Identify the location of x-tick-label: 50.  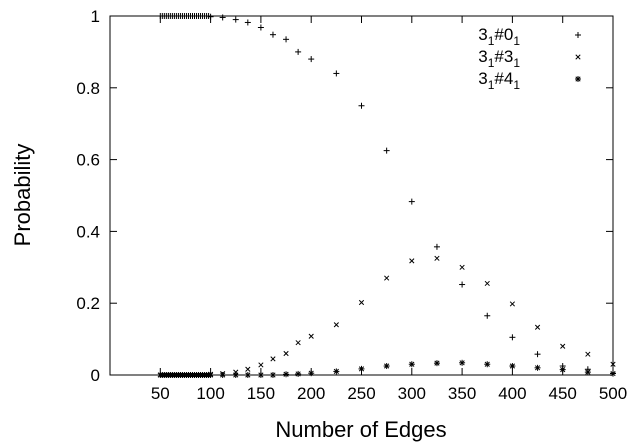
(160, 393).